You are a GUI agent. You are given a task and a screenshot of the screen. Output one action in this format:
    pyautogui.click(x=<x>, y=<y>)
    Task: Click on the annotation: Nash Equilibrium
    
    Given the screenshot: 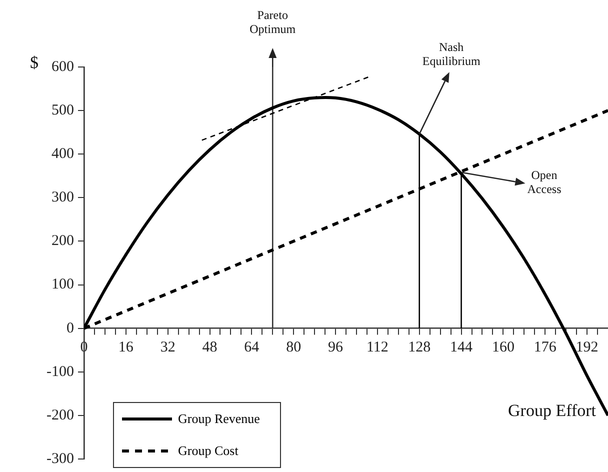 What is the action you would take?
    pyautogui.click(x=451, y=54)
    